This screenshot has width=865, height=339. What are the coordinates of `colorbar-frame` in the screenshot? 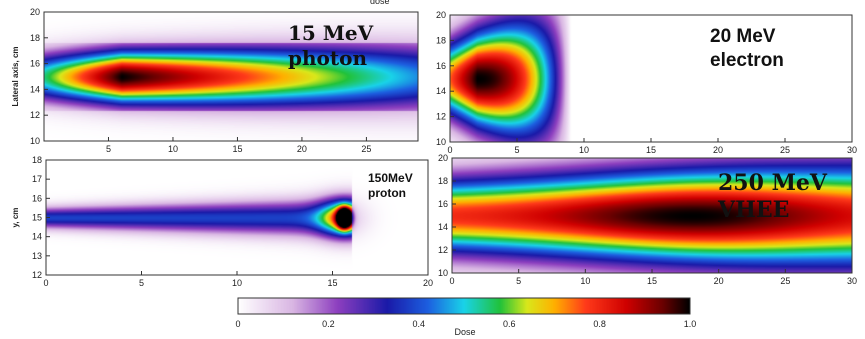 It's located at (464, 306).